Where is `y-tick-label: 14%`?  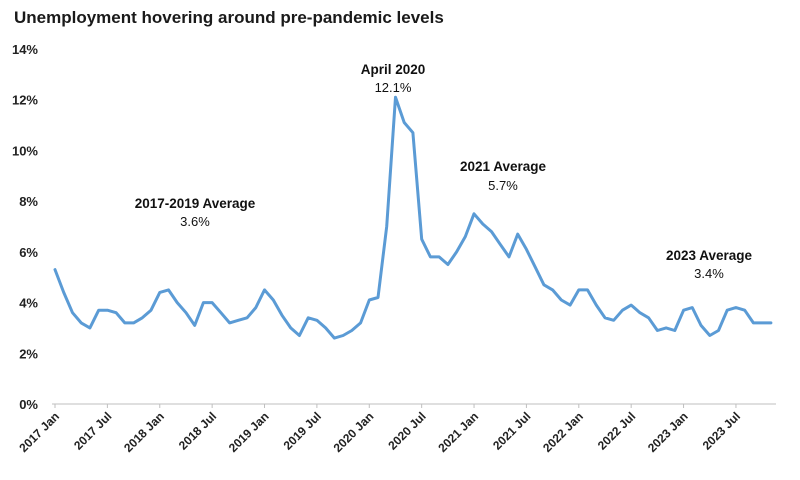
y-tick-label: 14% is located at coordinates (25, 49).